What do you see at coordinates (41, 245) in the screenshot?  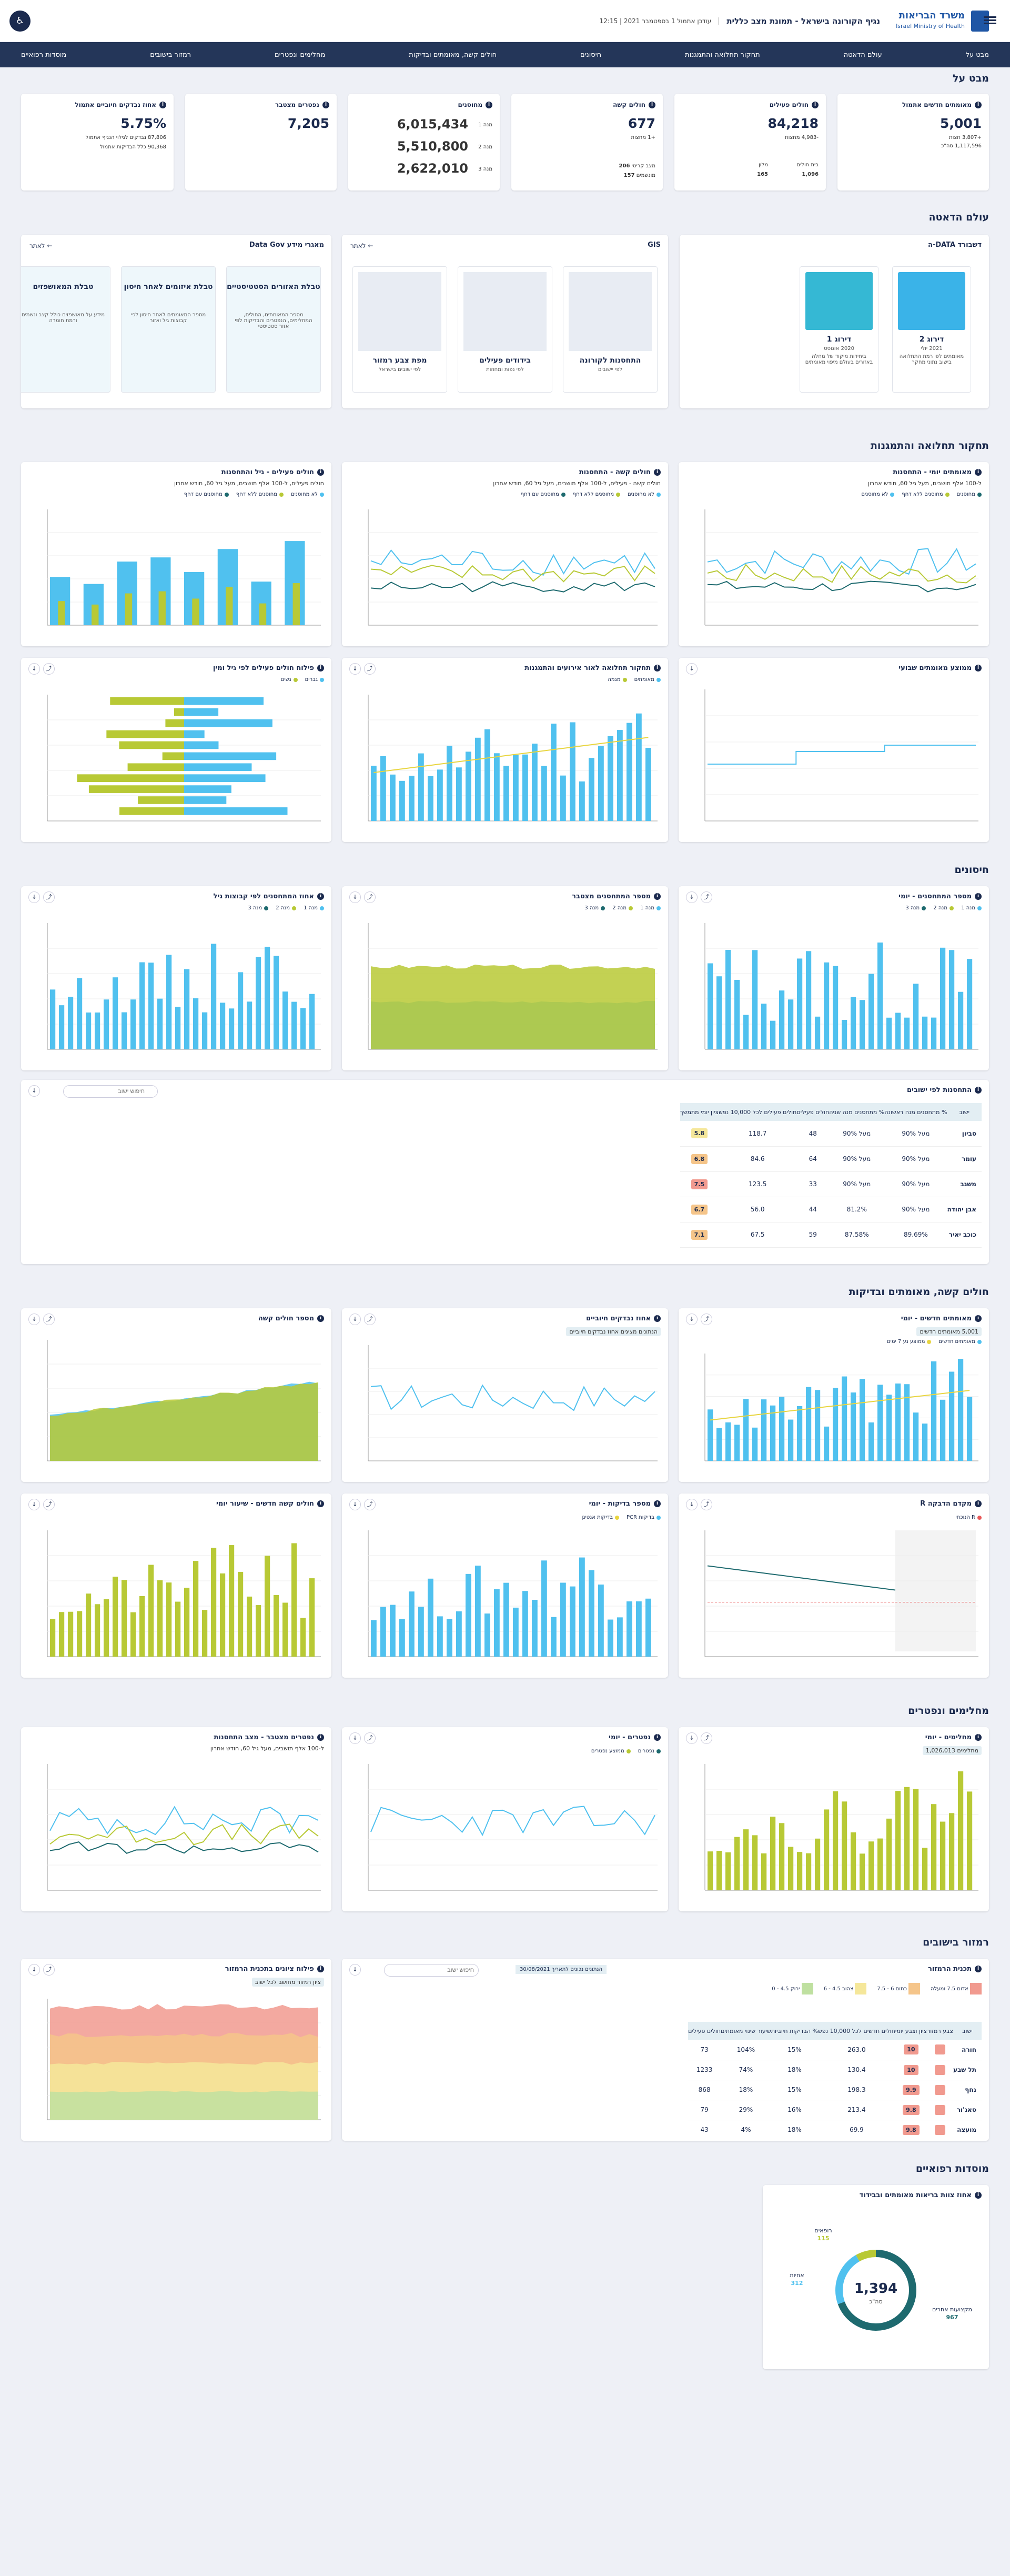 I see `gov-more-link: ← לאתר` at bounding box center [41, 245].